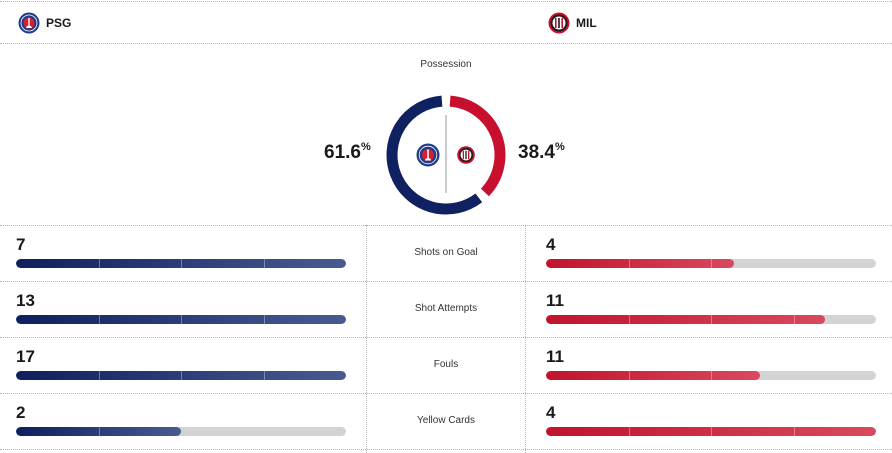 The height and width of the screenshot is (453, 892). Describe the element at coordinates (365, 147) in the screenshot. I see `home-possession-unit: %` at that location.